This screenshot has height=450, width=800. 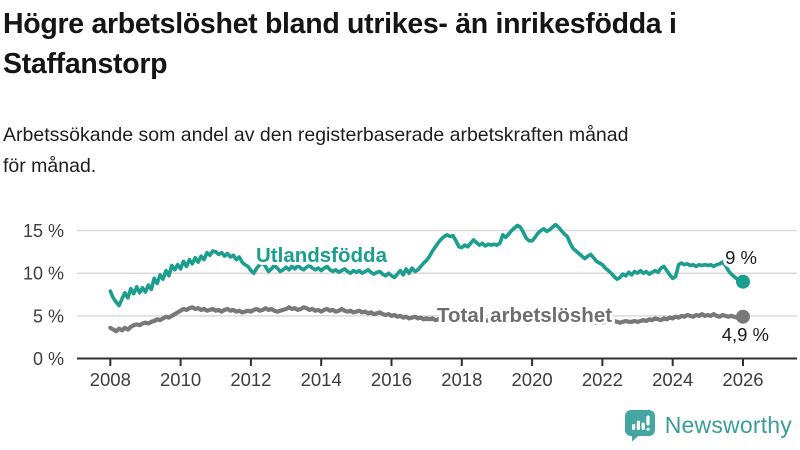 I want to click on series-label-utlandsfodda: Utlandsfödda, so click(x=322, y=255).